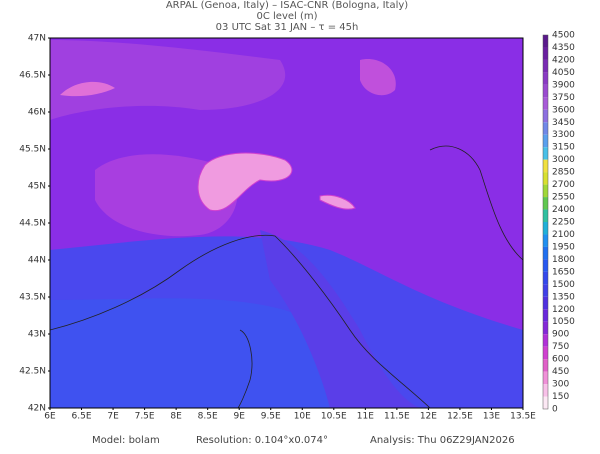  What do you see at coordinates (37, 335) in the screenshot?
I see `lat-label: 43N` at bounding box center [37, 335].